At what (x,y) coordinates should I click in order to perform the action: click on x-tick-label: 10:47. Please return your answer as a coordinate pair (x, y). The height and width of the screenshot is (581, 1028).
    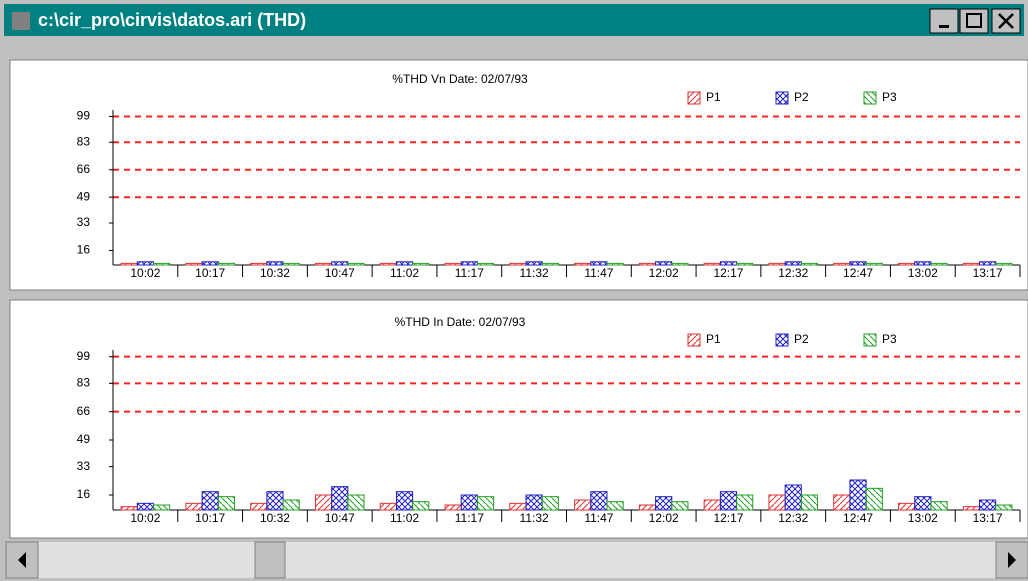
    Looking at the image, I should click on (340, 518).